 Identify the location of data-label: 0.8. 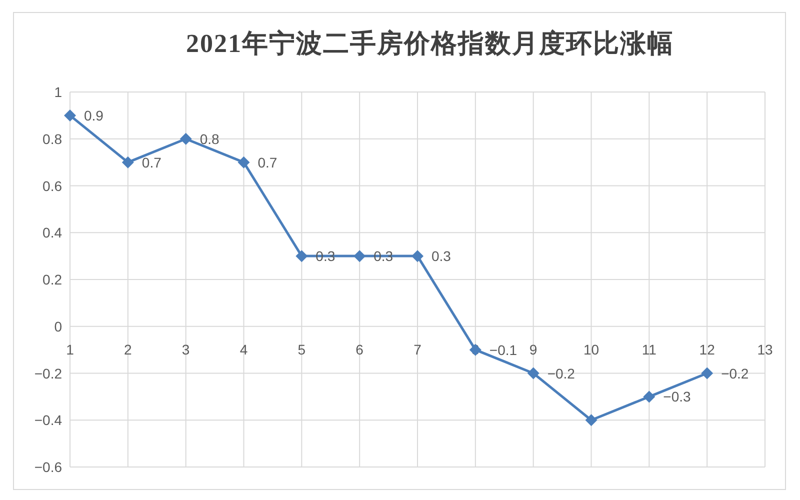
(210, 138).